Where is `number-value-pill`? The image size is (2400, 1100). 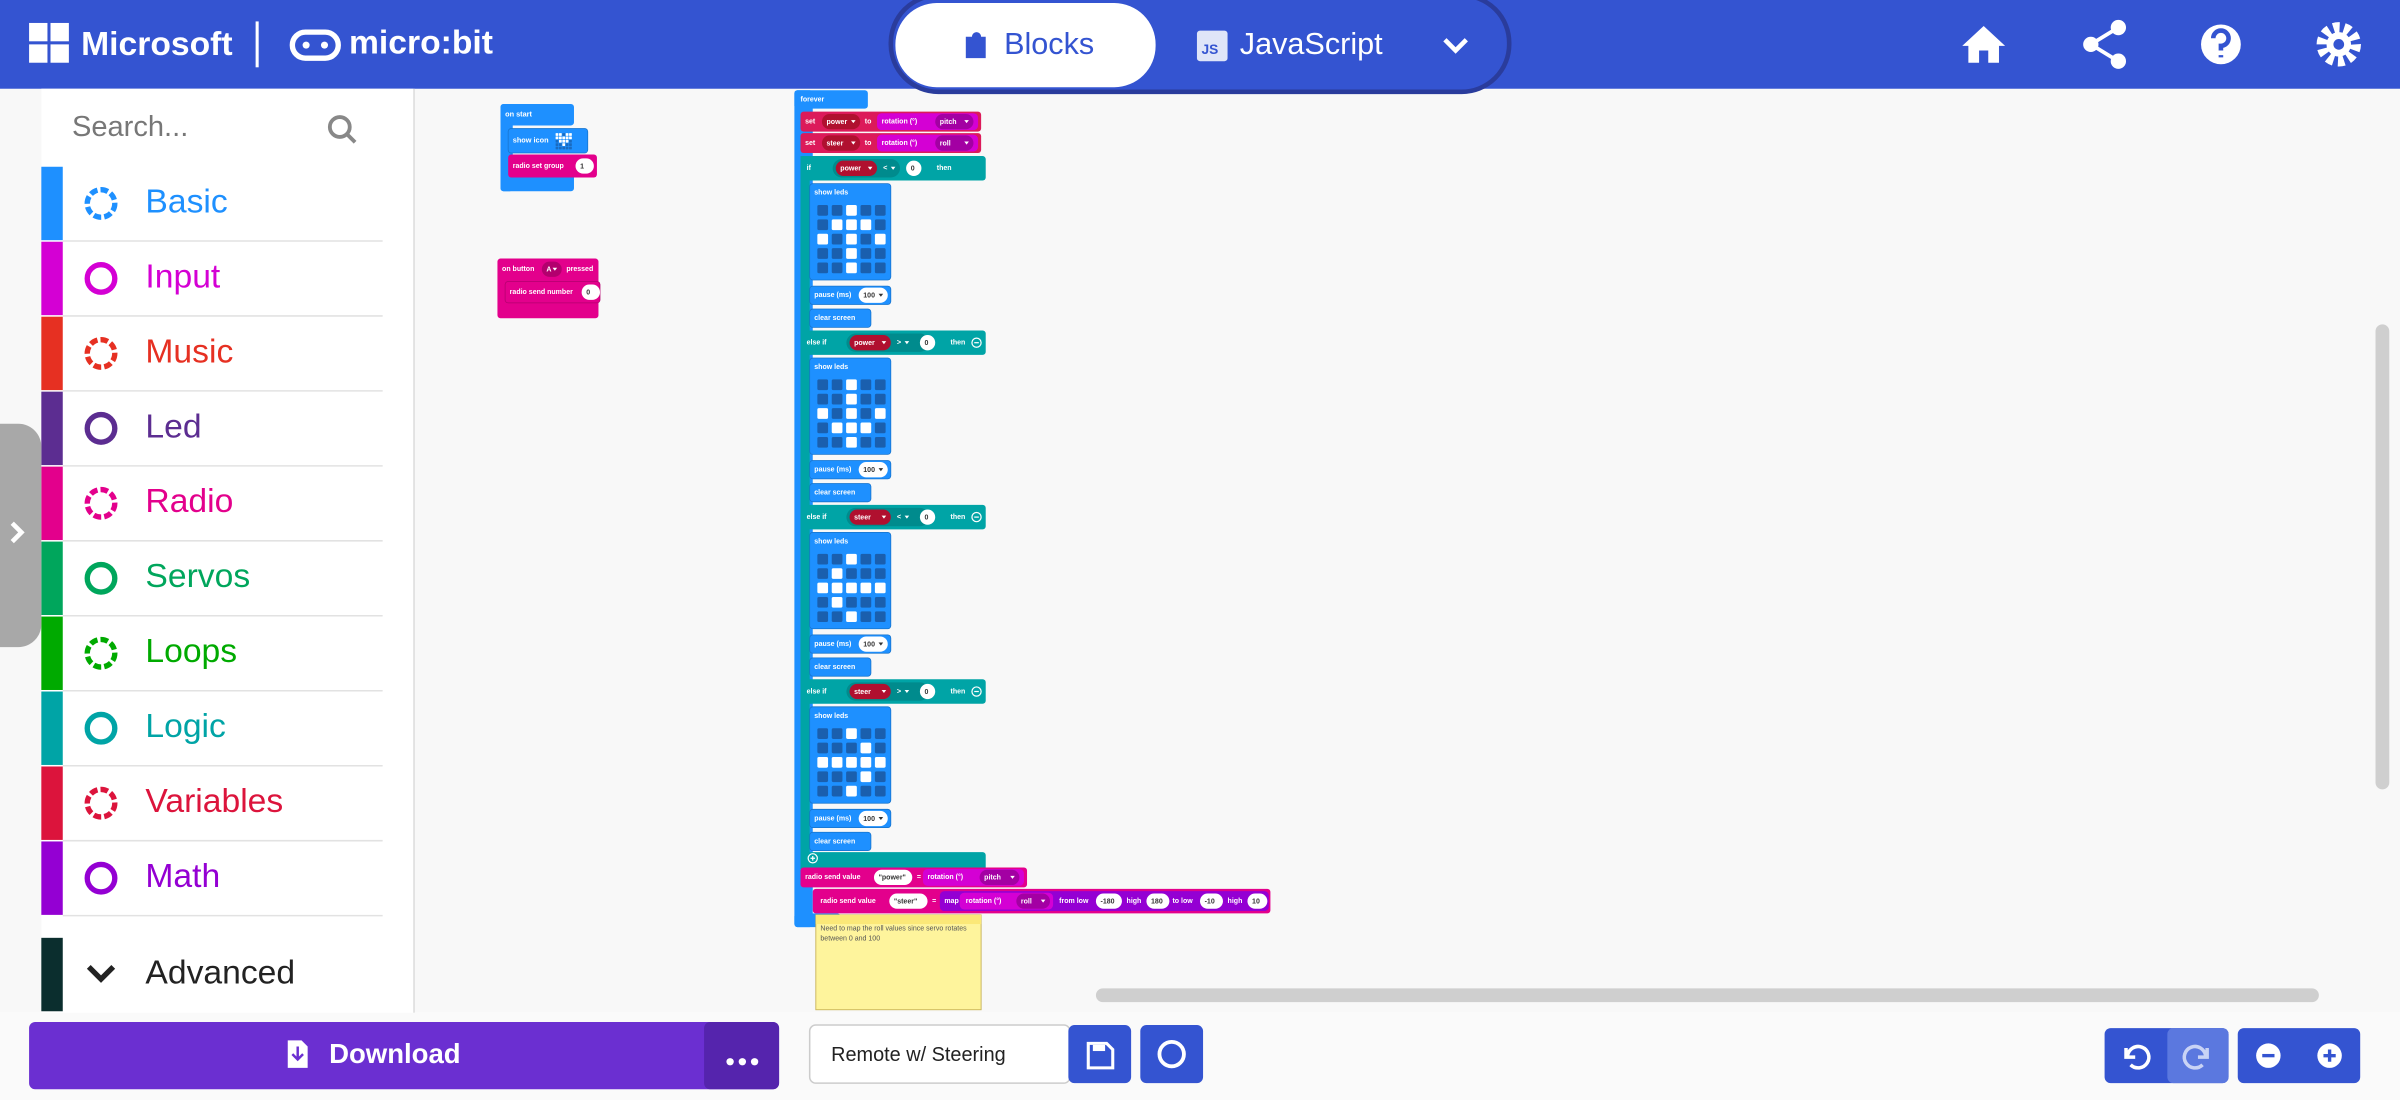 number-value-pill is located at coordinates (590, 292).